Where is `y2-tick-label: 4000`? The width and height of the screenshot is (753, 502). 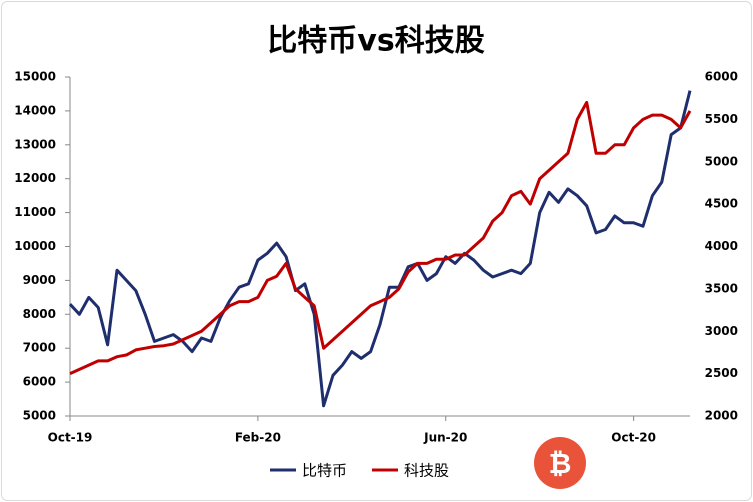 y2-tick-label: 4000 is located at coordinates (721, 246).